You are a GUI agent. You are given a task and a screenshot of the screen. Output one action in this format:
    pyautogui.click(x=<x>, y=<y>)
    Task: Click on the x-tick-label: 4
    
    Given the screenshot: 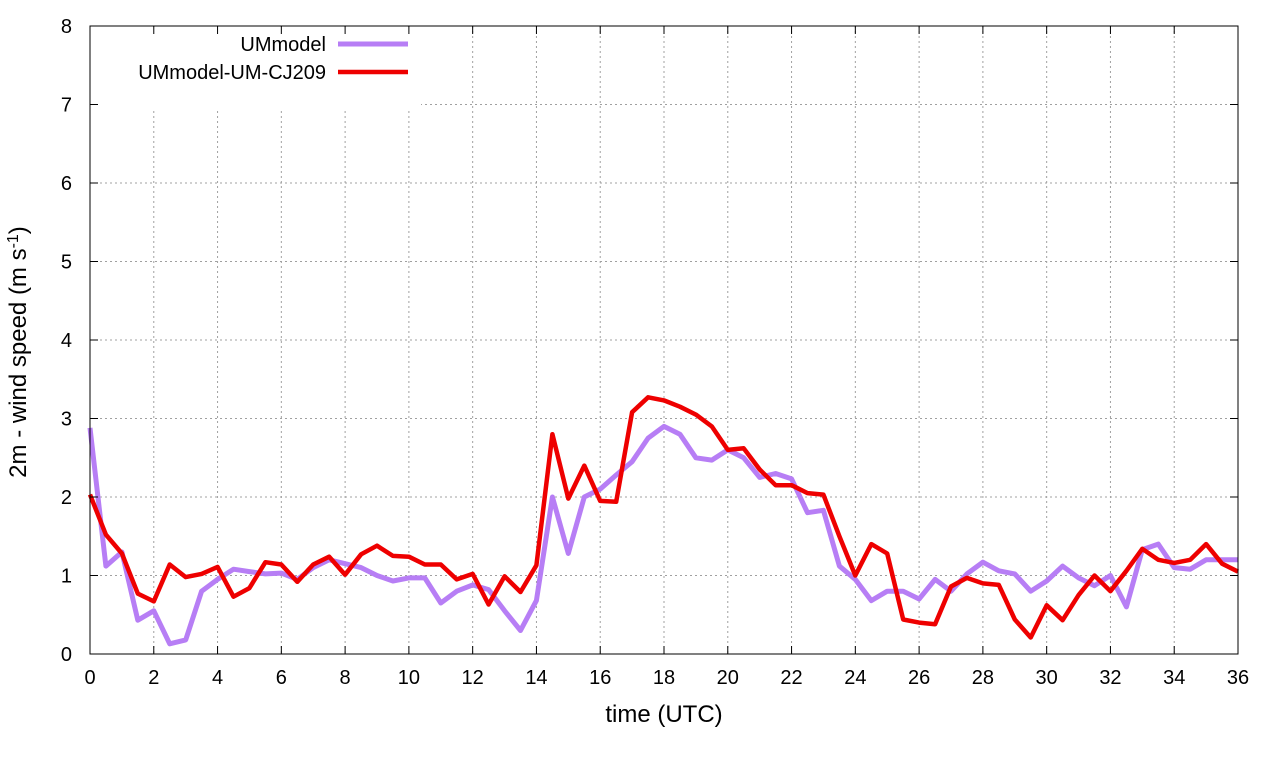 What is the action you would take?
    pyautogui.click(x=217, y=678)
    